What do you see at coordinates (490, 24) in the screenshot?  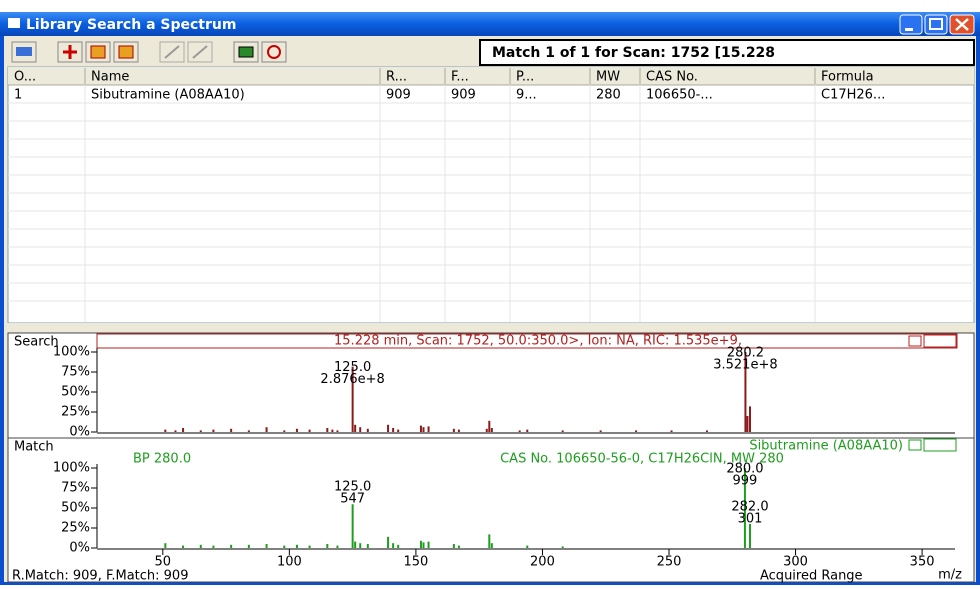 I see `title-bar` at bounding box center [490, 24].